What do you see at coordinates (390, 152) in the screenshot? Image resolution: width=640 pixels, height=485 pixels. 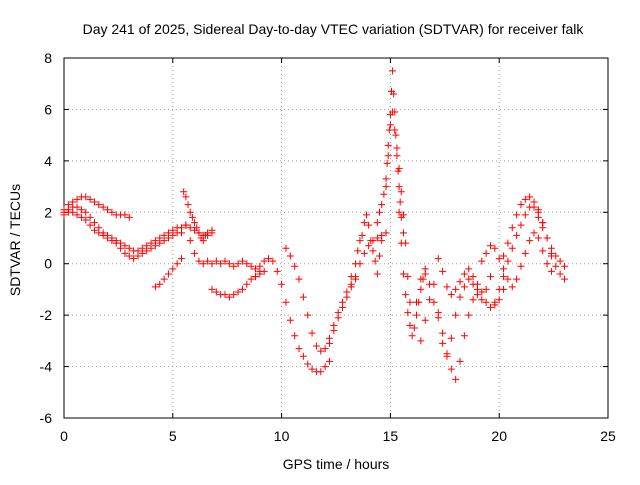 I see `series-track-l` at bounding box center [390, 152].